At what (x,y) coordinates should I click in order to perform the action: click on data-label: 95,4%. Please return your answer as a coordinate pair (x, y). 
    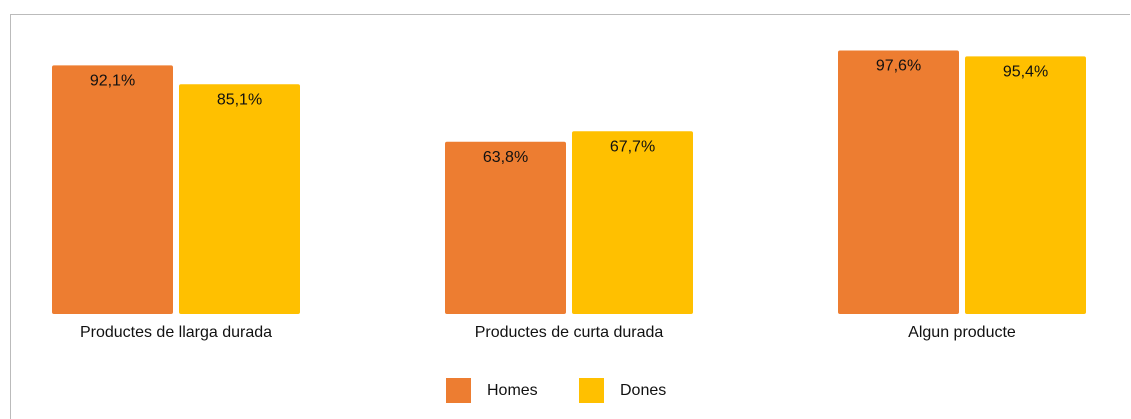
    Looking at the image, I should click on (1025, 72).